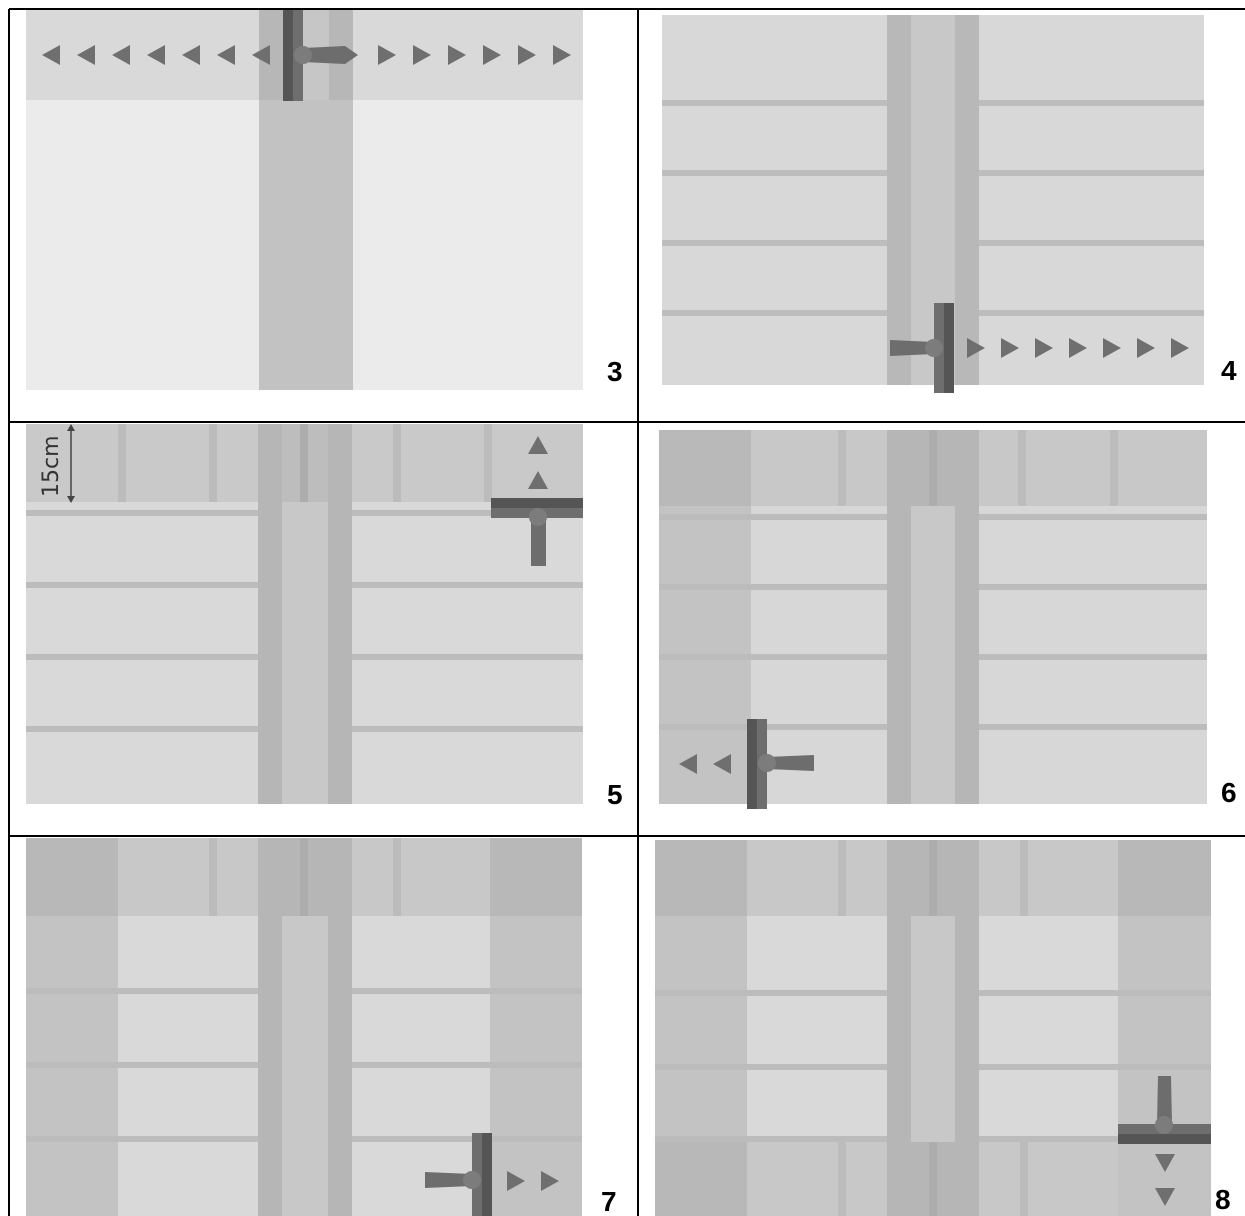  What do you see at coordinates (609, 1201) in the screenshot?
I see `panel-7-label: 7` at bounding box center [609, 1201].